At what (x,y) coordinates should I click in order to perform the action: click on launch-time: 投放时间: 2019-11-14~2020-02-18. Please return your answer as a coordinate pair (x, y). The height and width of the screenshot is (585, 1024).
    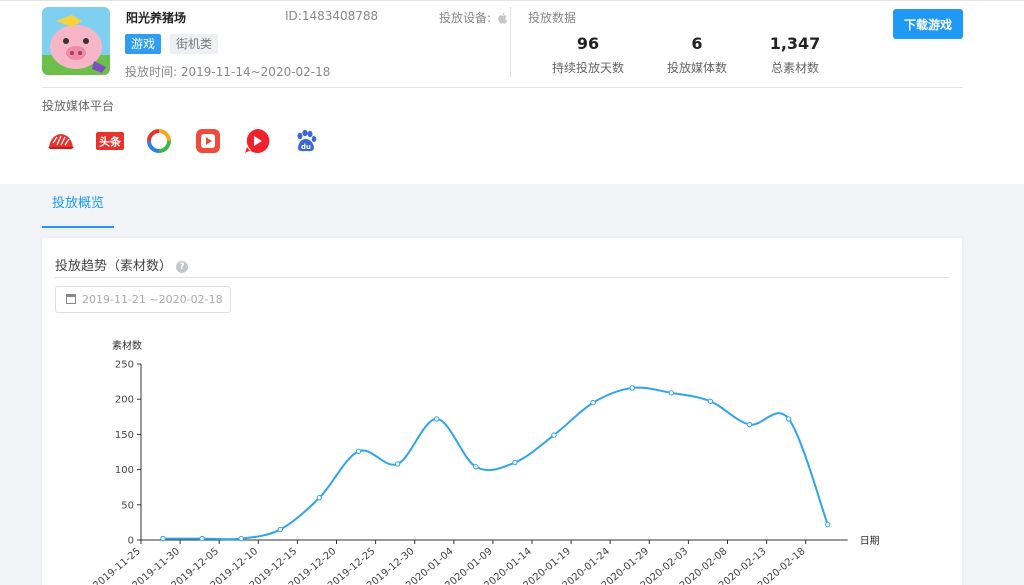
    Looking at the image, I should click on (227, 71).